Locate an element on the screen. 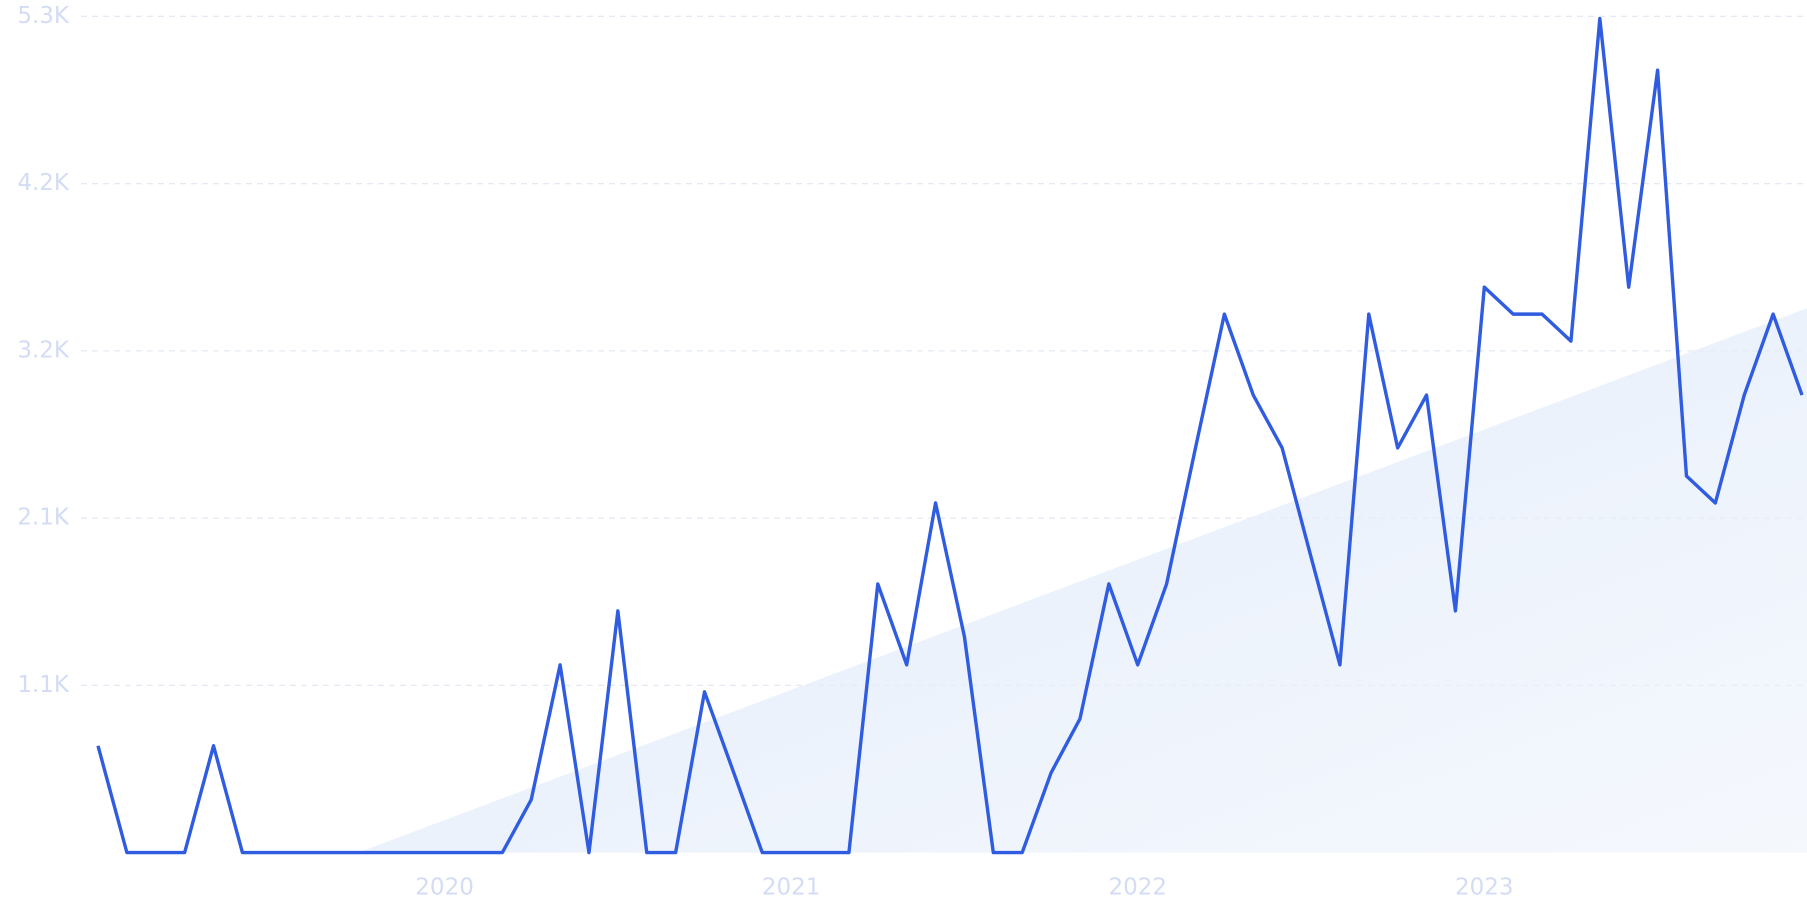 Image resolution: width=1807 pixels, height=903 pixels. y-tick-label: 4.2K is located at coordinates (43, 183).